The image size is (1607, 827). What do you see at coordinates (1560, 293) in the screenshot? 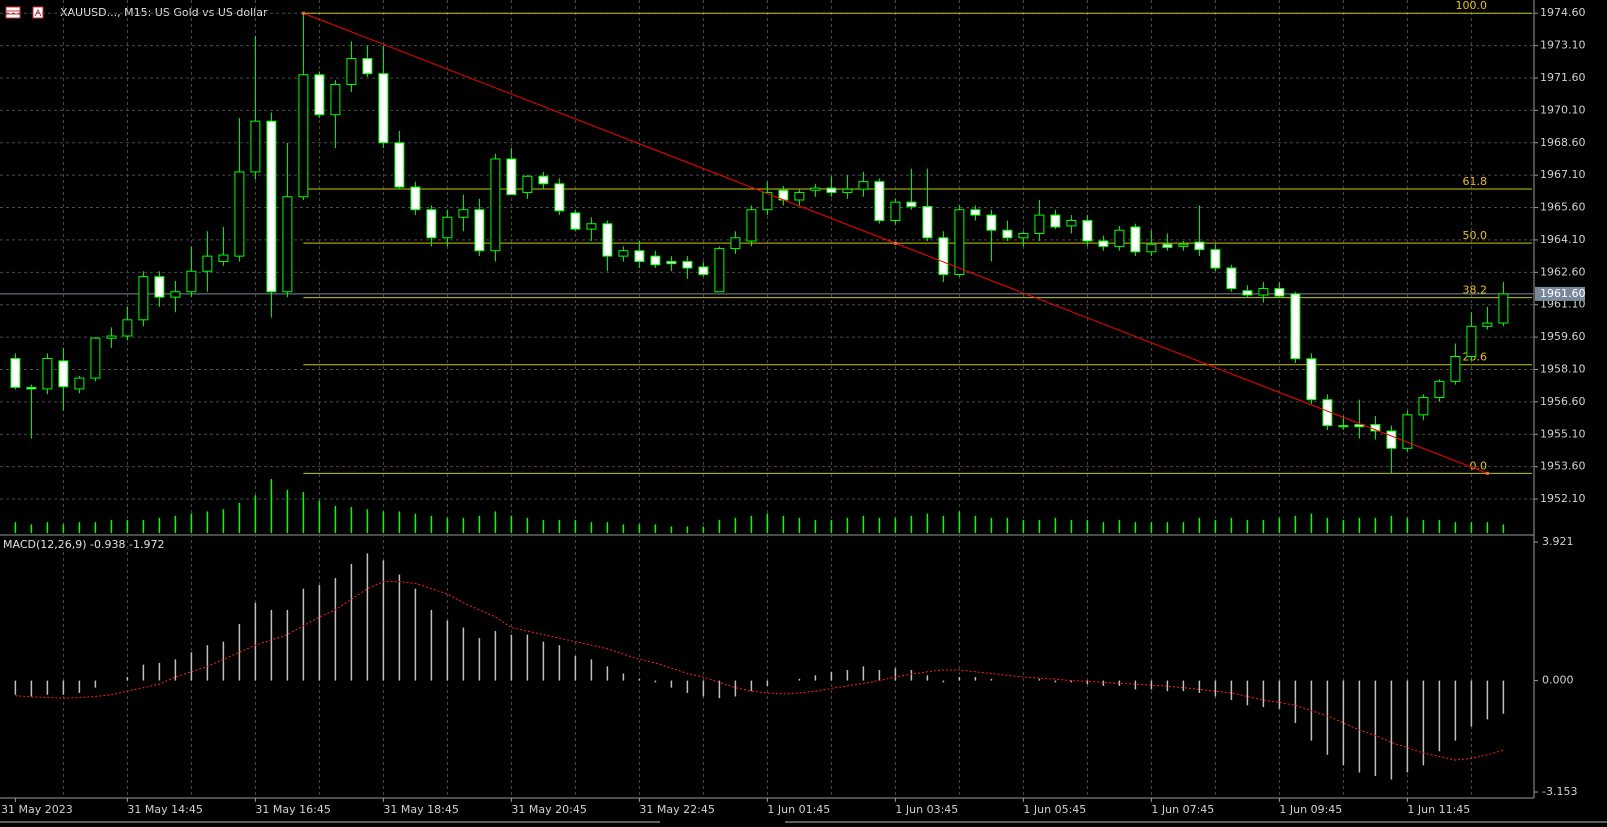
I see `current-price-box` at bounding box center [1560, 293].